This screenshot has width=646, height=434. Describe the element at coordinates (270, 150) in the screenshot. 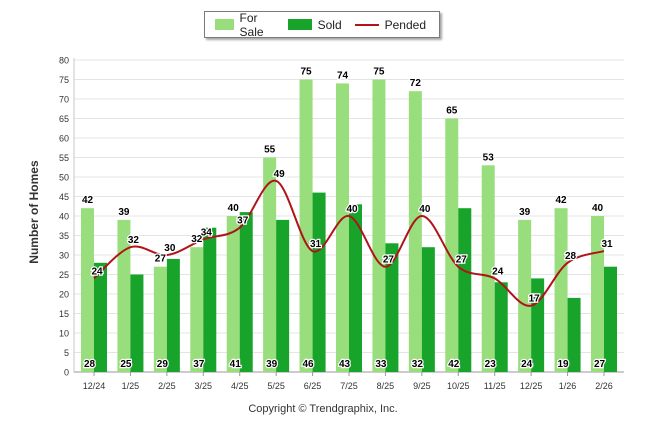

I see `label-for-sale: 55` at that location.